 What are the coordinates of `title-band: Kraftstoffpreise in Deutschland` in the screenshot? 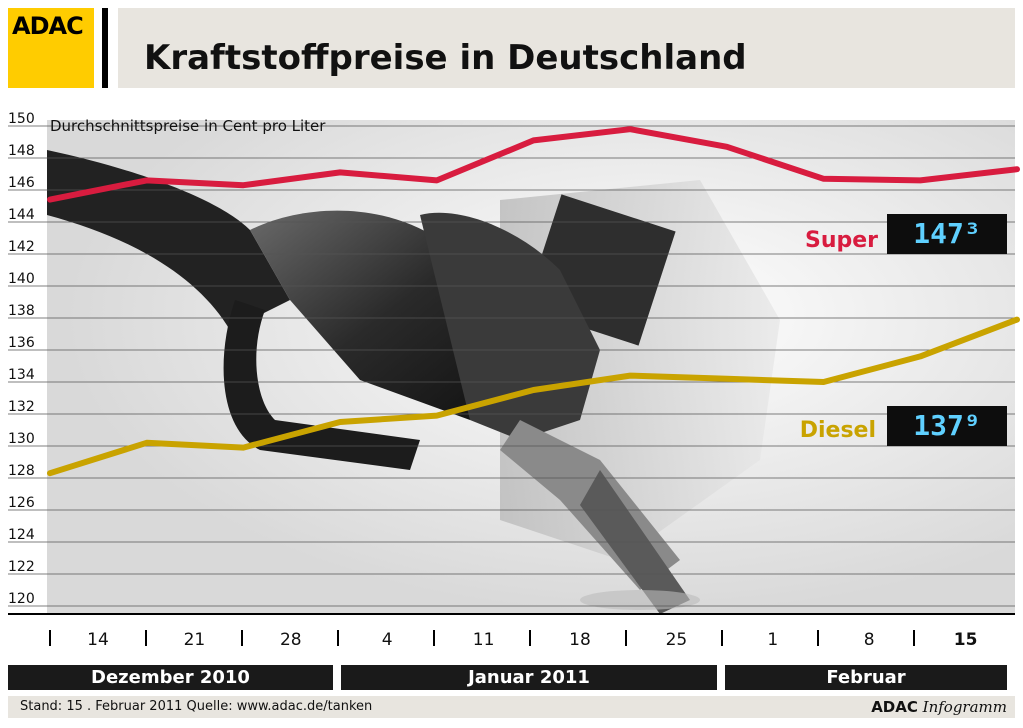 It's located at (566, 48).